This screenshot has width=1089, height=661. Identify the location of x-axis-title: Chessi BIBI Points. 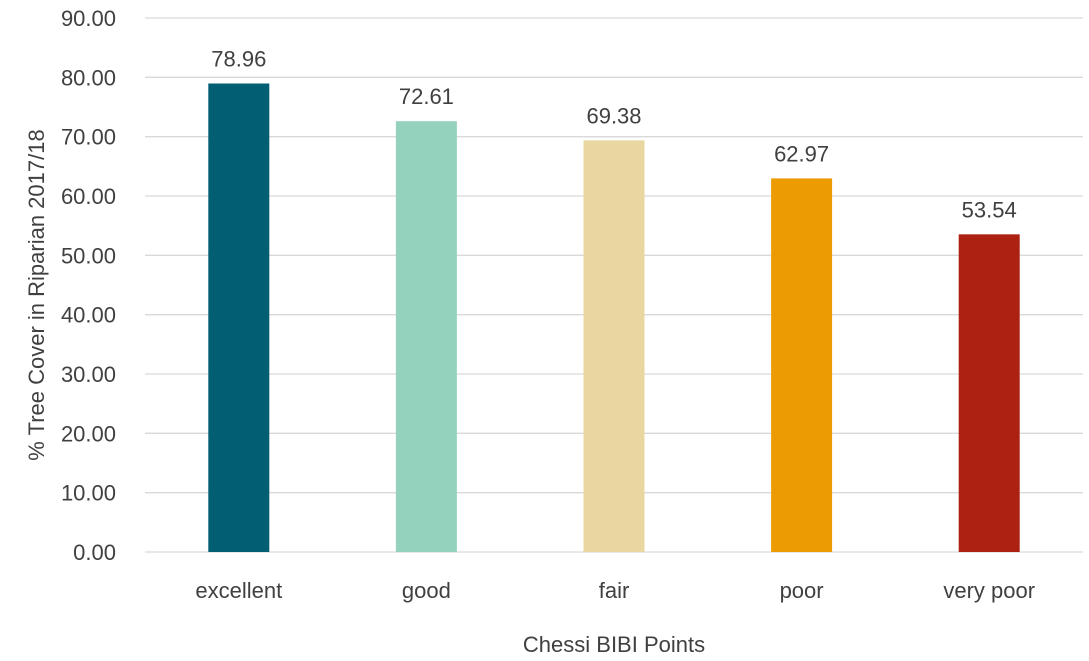
(614, 644).